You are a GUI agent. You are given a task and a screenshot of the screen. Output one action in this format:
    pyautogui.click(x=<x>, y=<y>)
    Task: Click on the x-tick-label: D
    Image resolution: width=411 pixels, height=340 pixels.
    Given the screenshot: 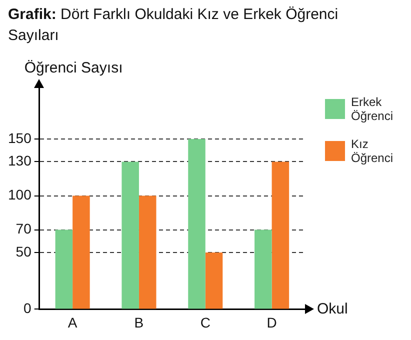 What is the action you would take?
    pyautogui.click(x=271, y=322)
    